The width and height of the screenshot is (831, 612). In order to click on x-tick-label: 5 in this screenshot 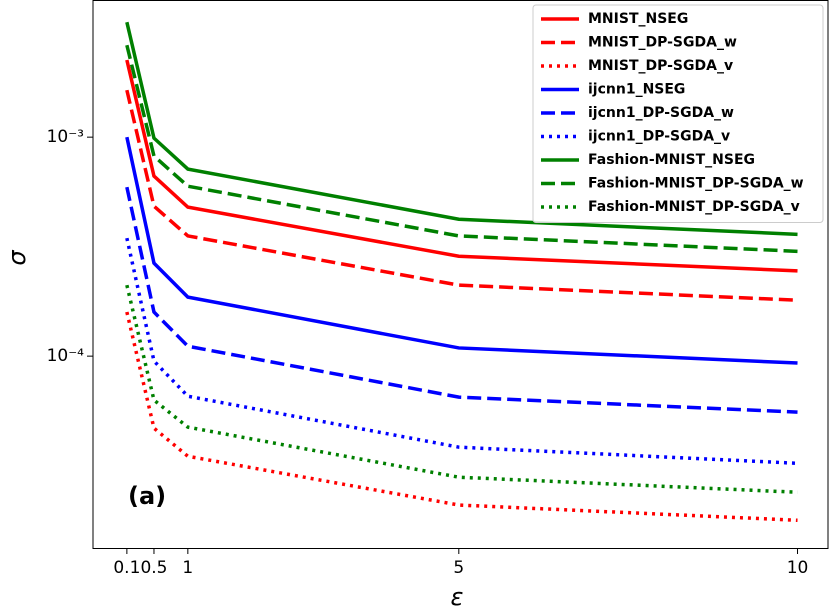, I will do `click(458, 568)`.